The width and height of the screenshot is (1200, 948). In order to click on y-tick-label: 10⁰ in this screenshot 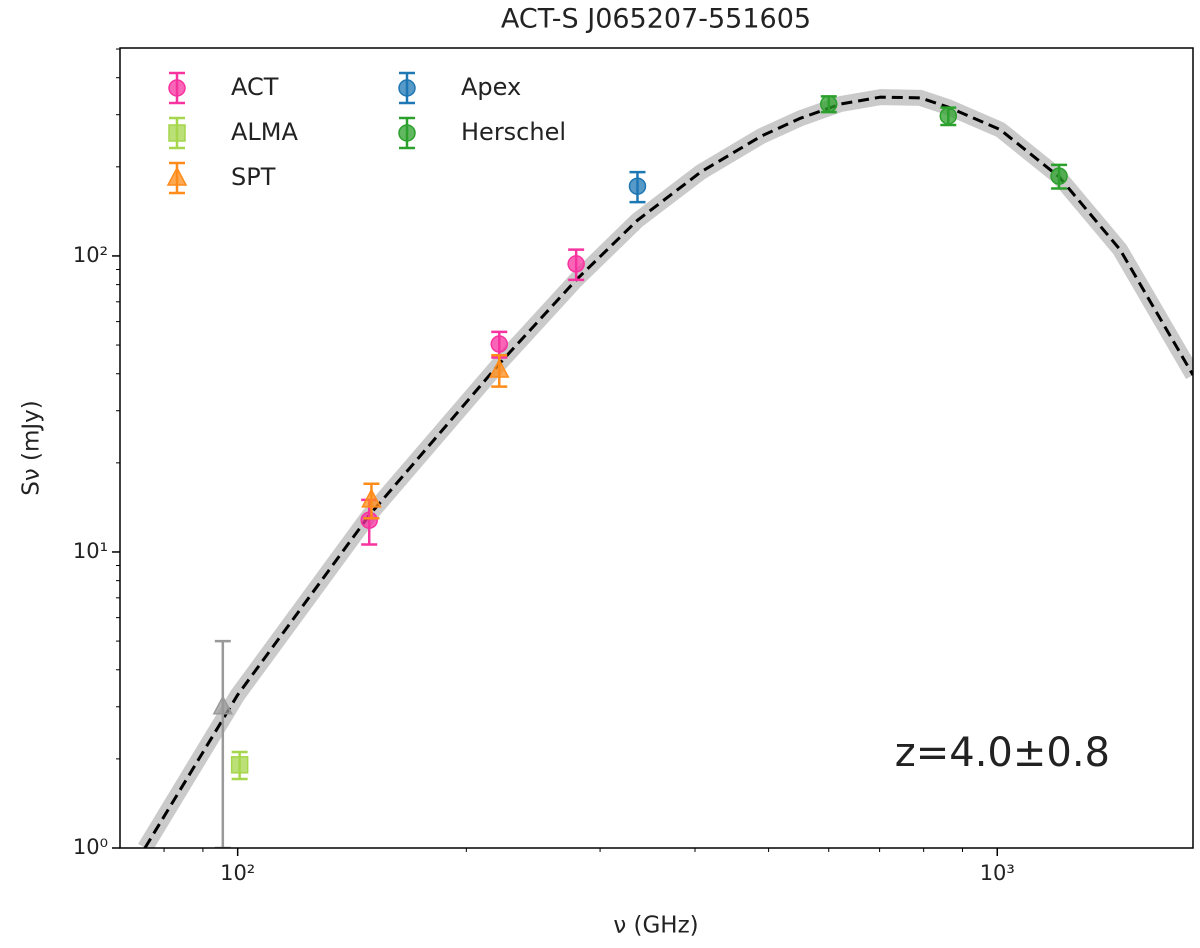, I will do `click(90, 847)`.